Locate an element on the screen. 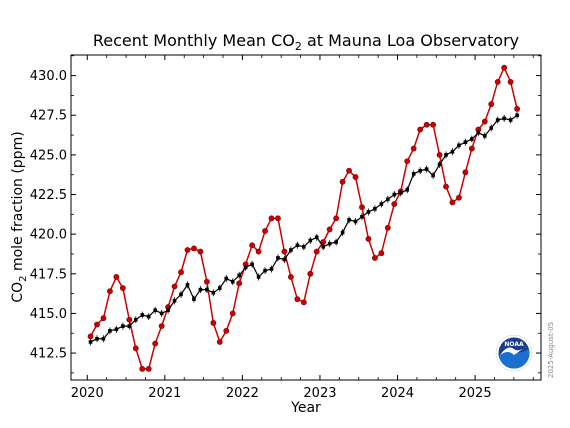 This screenshot has width=570, height=428. y-tick-label: 417.5 is located at coordinates (48, 274).